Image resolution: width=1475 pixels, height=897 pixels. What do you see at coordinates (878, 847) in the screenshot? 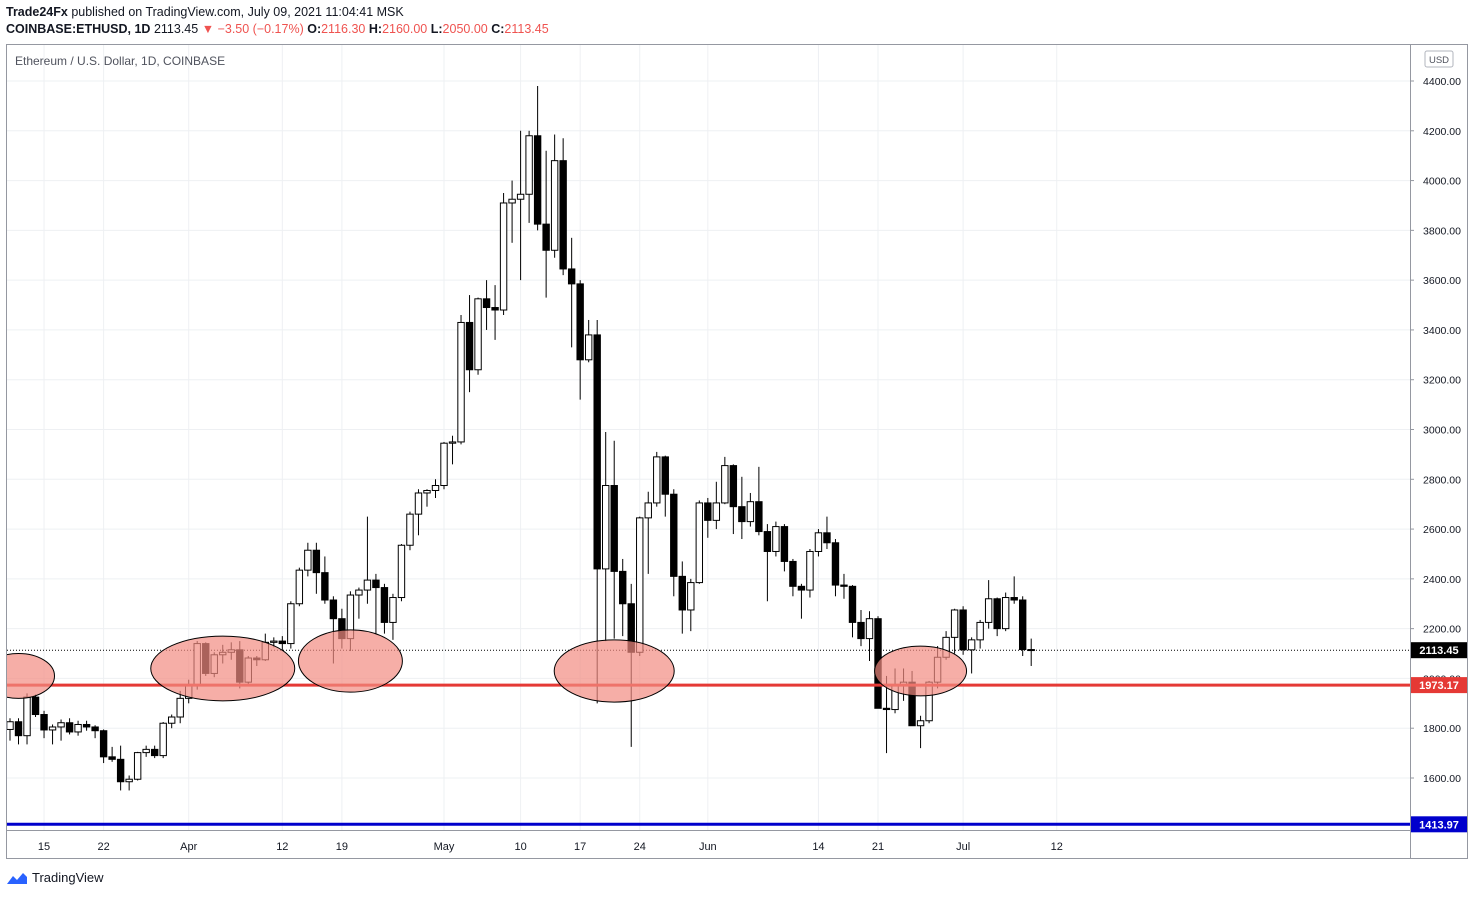
I see `x-tick-label: 21` at bounding box center [878, 847].